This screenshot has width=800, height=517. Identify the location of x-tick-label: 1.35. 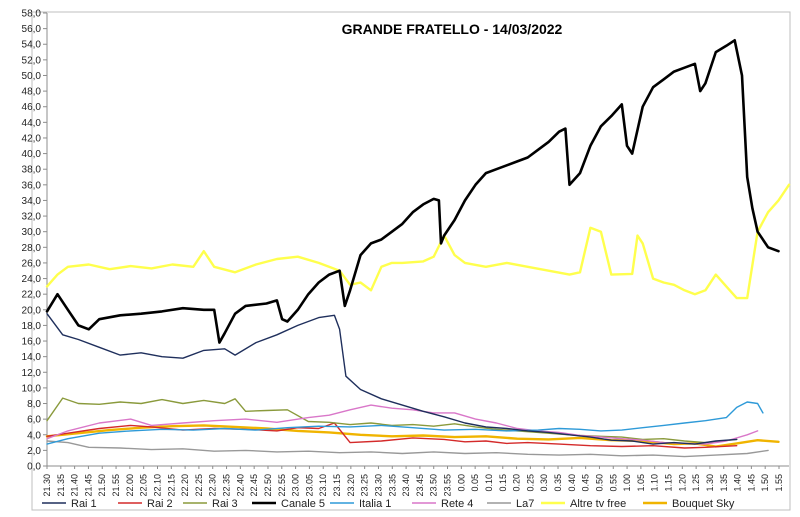
(724, 483).